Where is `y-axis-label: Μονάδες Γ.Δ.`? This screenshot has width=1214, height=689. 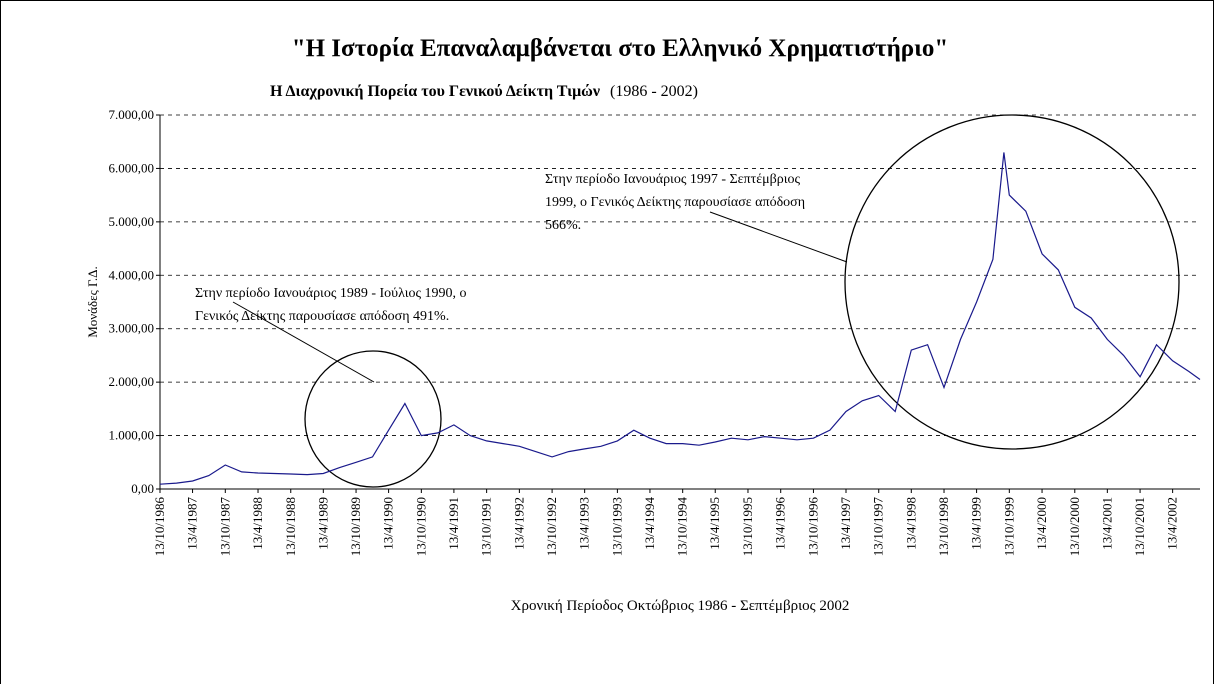 y-axis-label: Μονάδες Γ.Δ. is located at coordinates (92, 302).